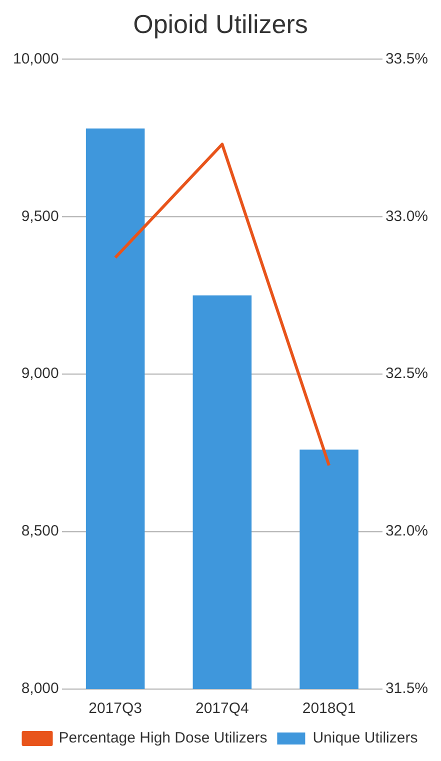 The image size is (441, 761). I want to click on legend-label: Percentage High Dose Utilizers, so click(163, 738).